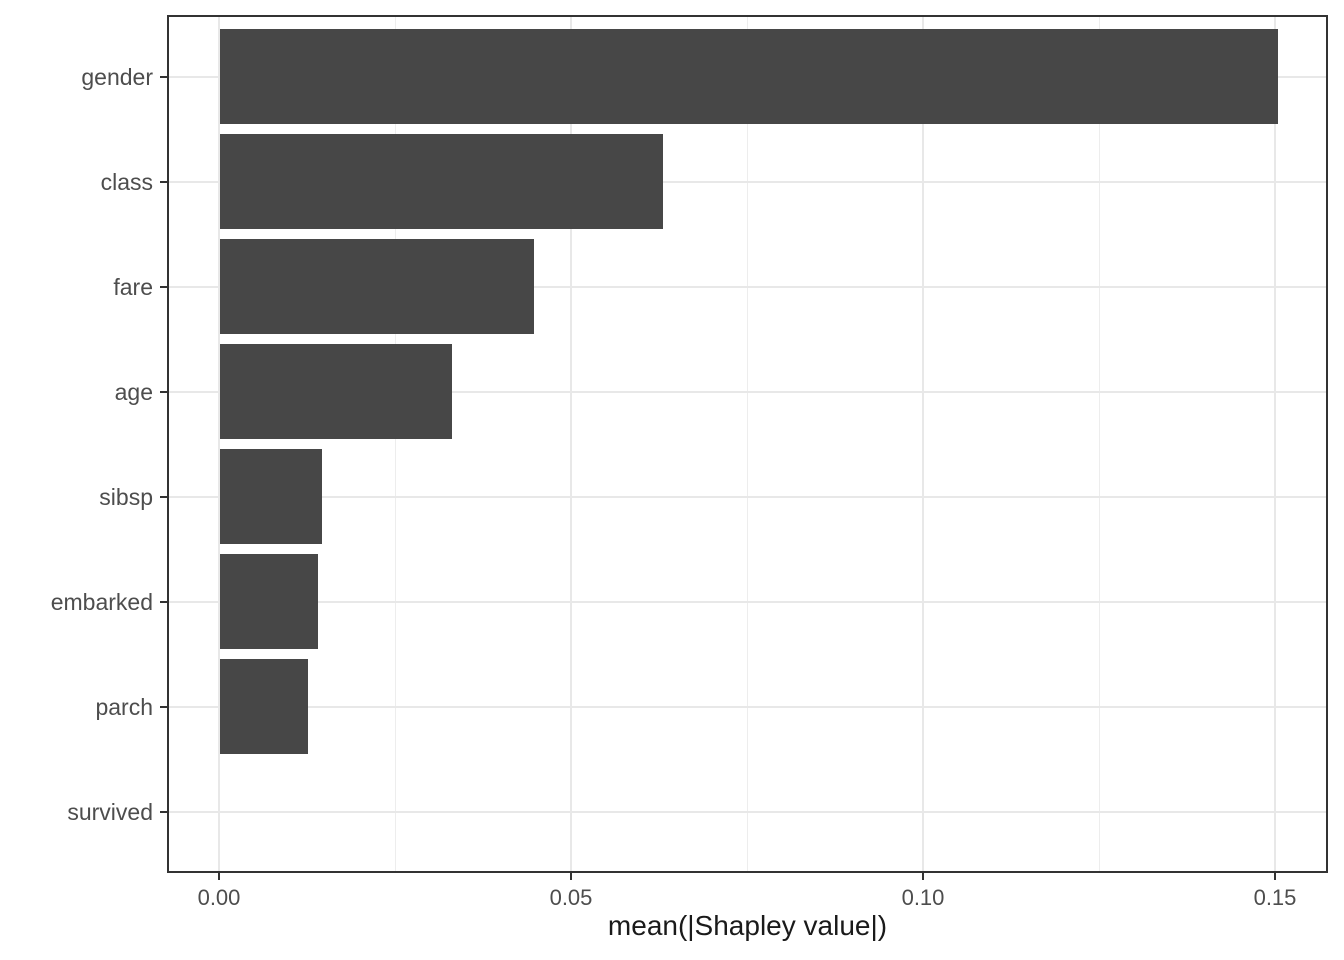 Image resolution: width=1344 pixels, height=960 pixels. What do you see at coordinates (126, 497) in the screenshot?
I see `y-axis-label-sibsp: sibsp` at bounding box center [126, 497].